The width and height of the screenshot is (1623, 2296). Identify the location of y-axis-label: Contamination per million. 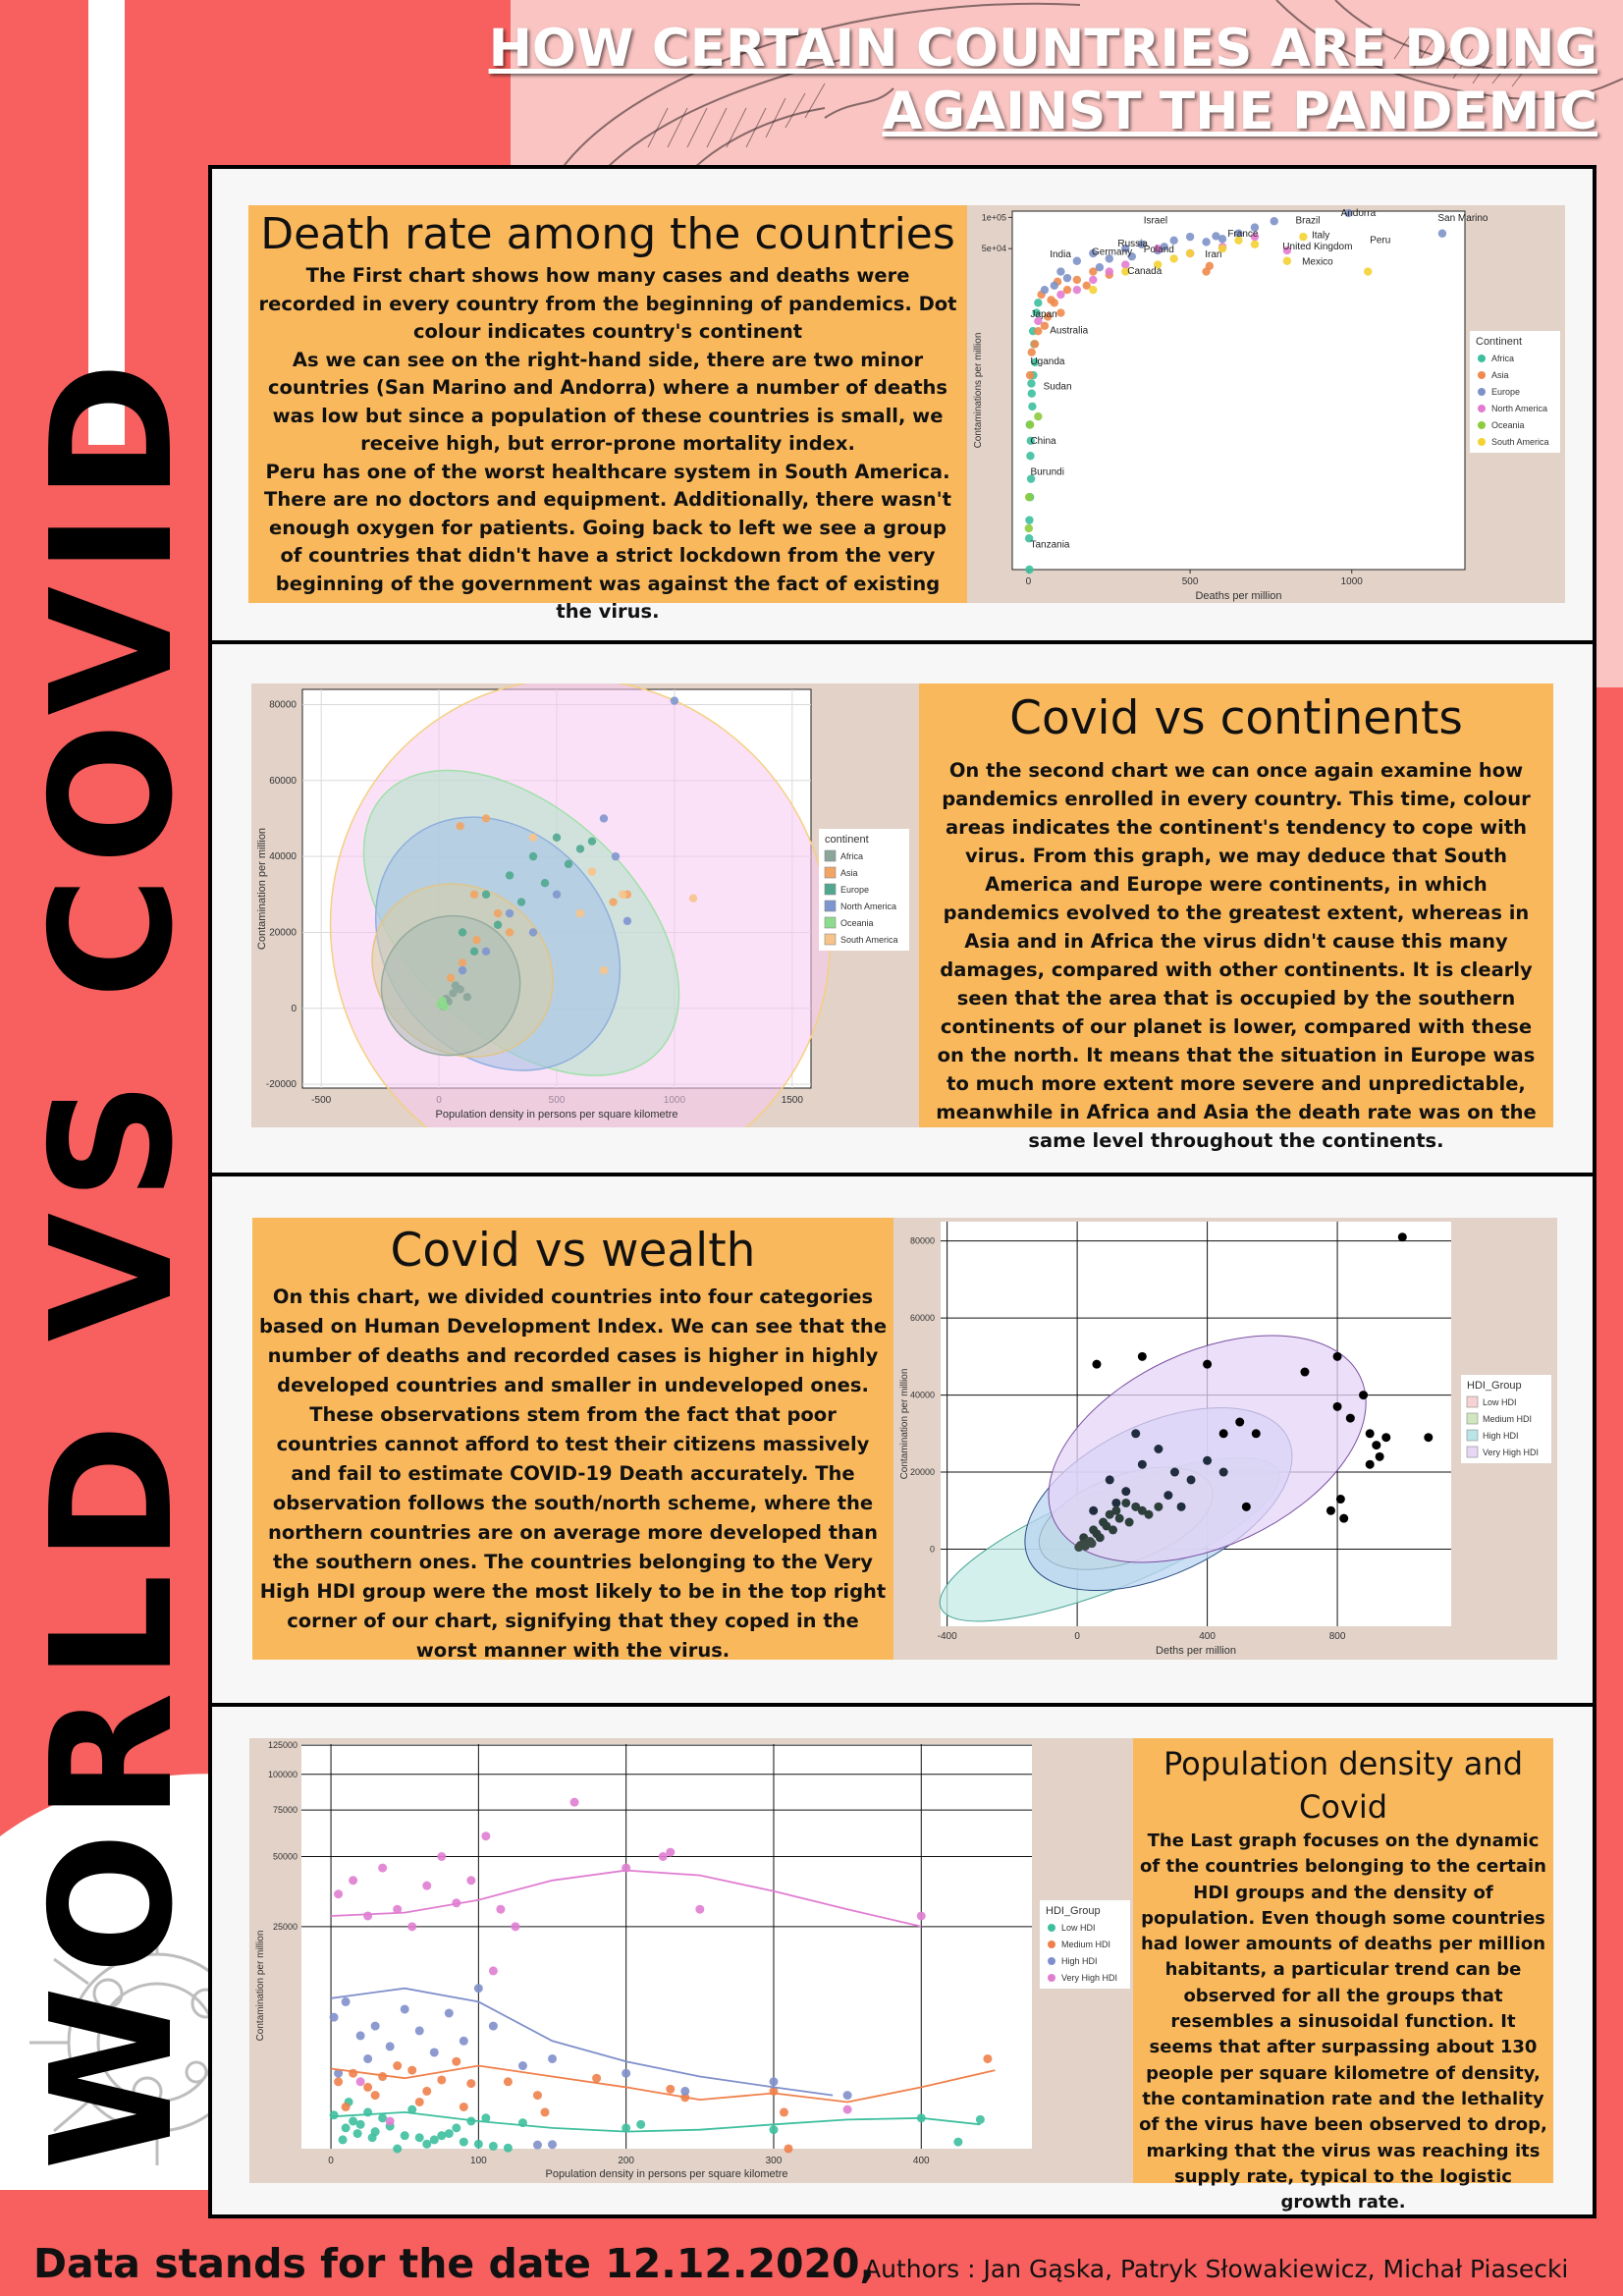
(262, 889).